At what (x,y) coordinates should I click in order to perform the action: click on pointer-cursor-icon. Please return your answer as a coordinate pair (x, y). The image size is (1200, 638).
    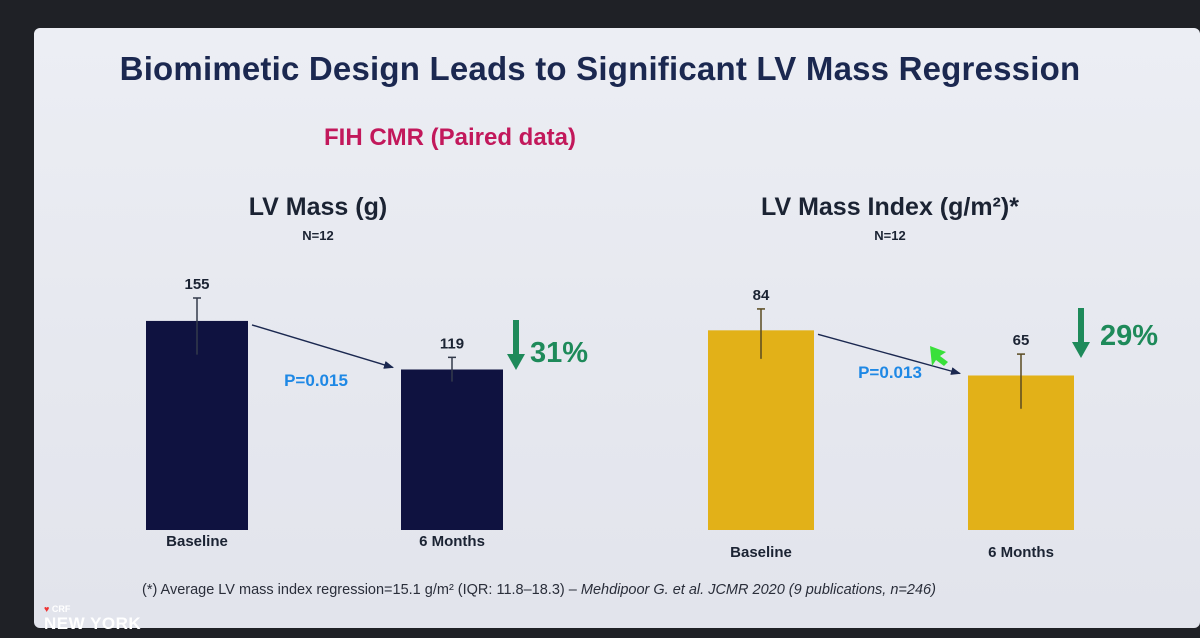
    Looking at the image, I should click on (939, 356).